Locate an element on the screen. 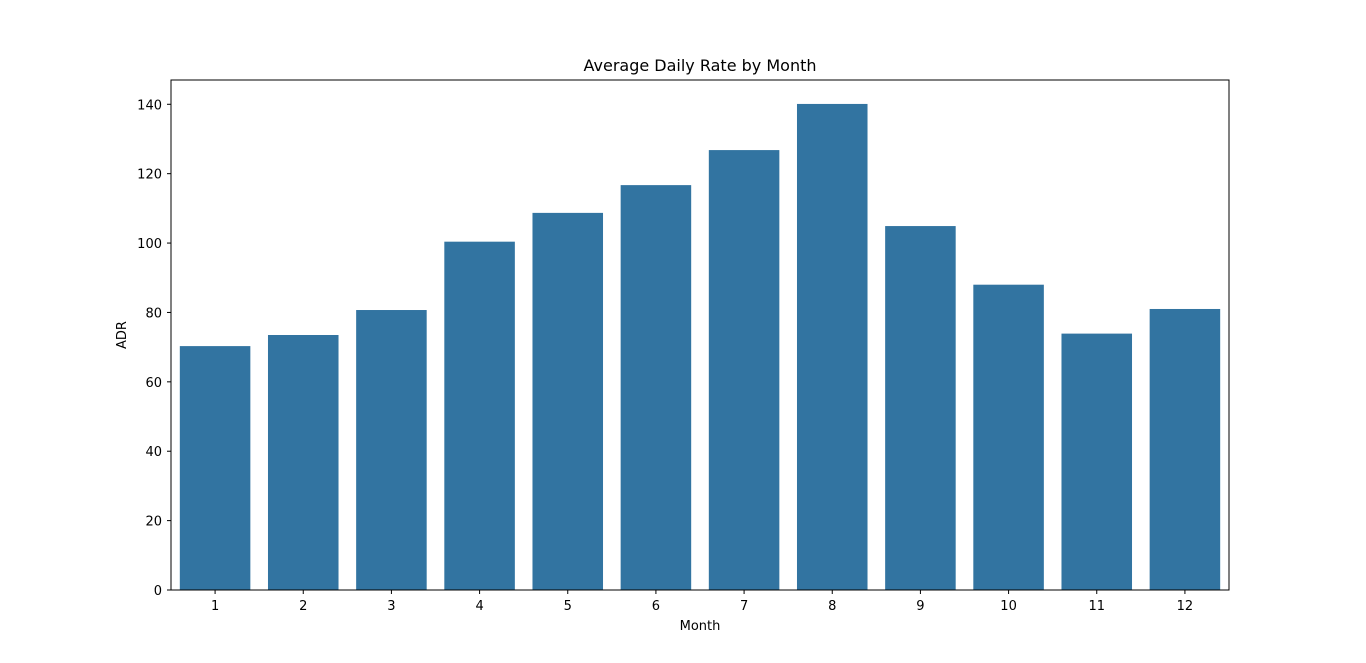 Image resolution: width=1366 pixels, height=663 pixels. x-tick-label: 9 is located at coordinates (920, 606).